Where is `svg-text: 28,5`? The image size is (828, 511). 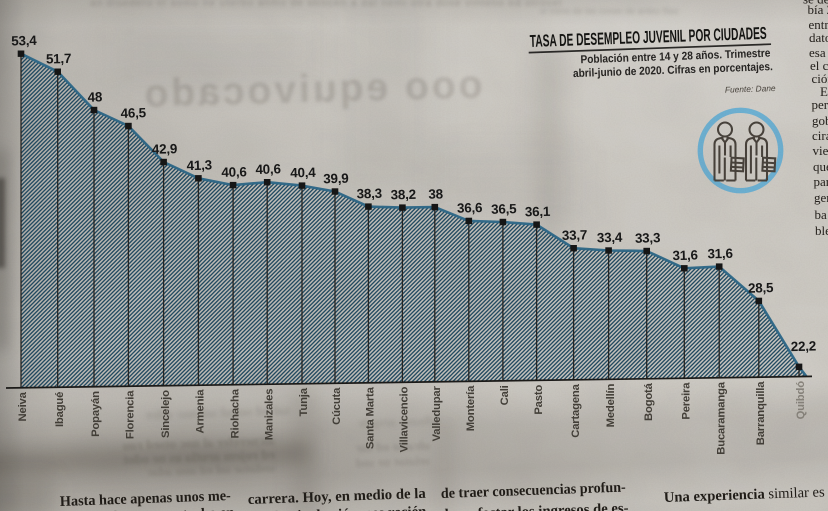
svg-text: 28,5 is located at coordinates (761, 288).